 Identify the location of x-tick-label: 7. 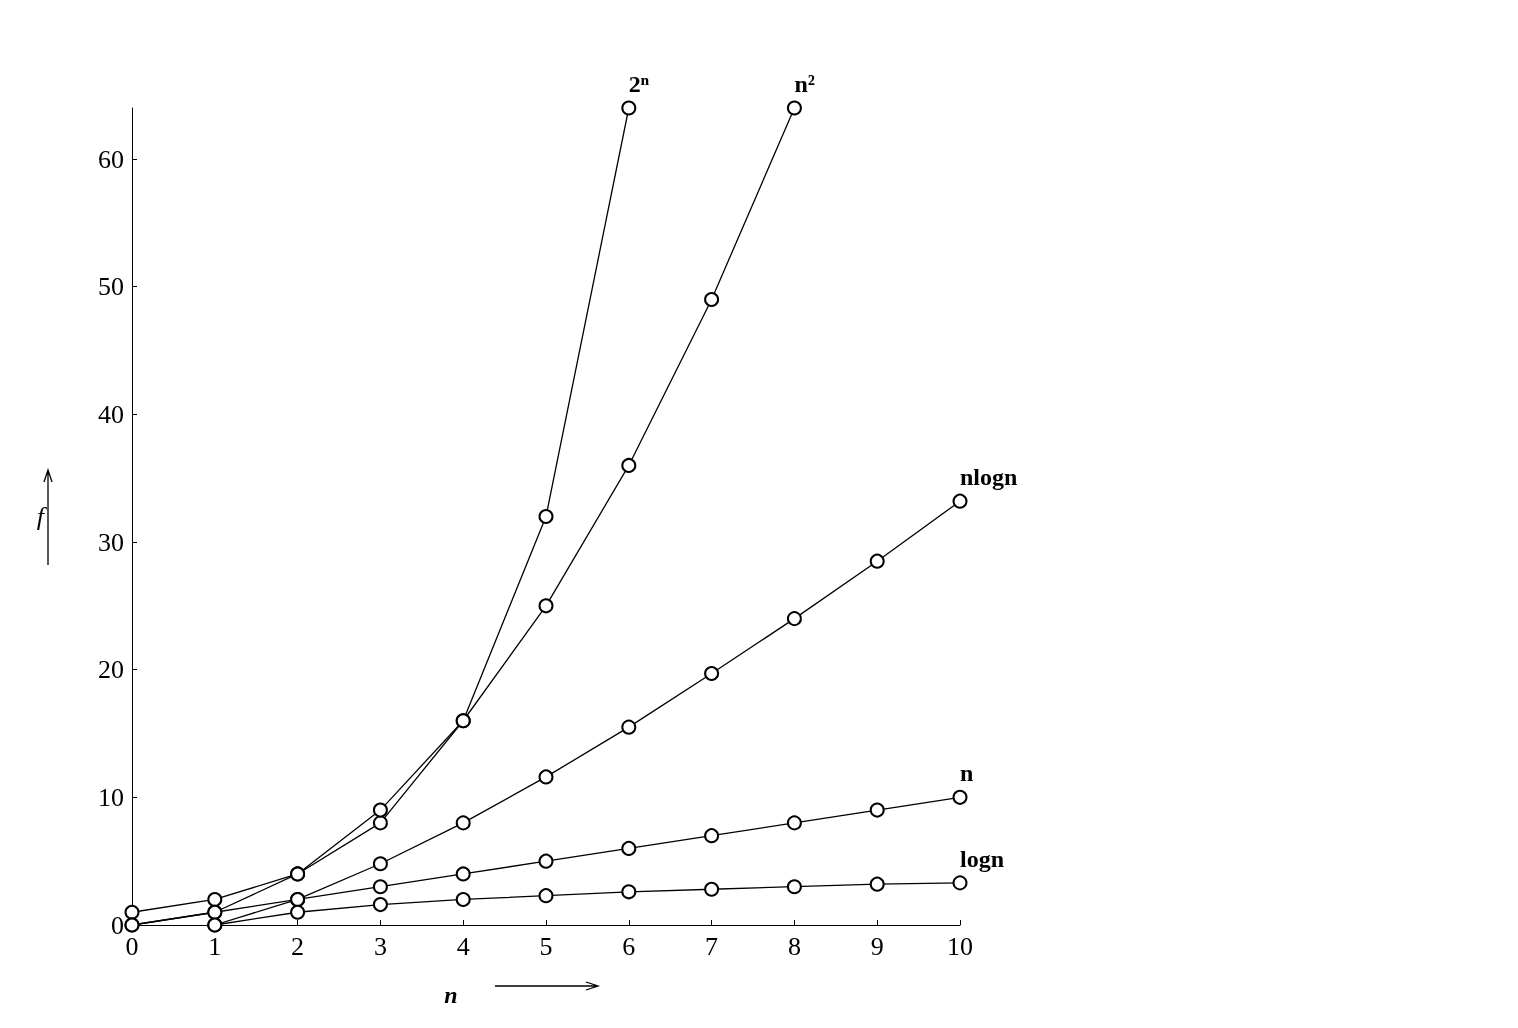
(712, 946).